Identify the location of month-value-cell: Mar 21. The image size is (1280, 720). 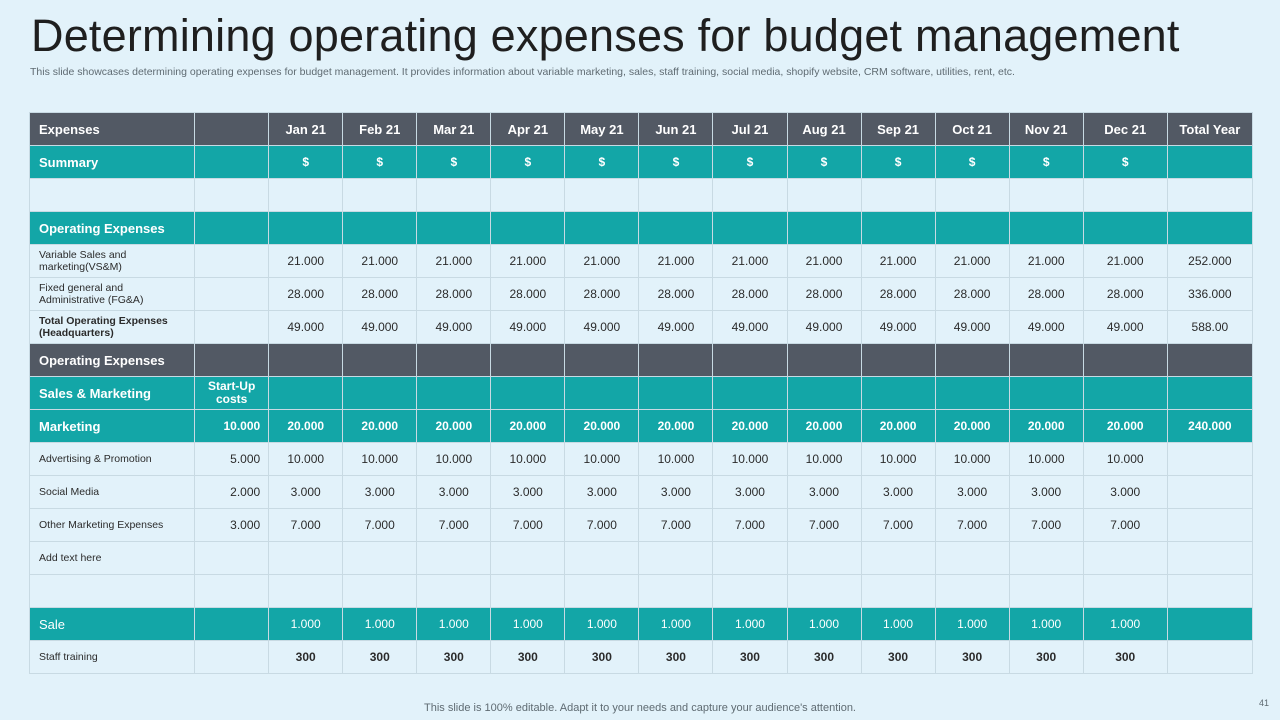
(454, 129).